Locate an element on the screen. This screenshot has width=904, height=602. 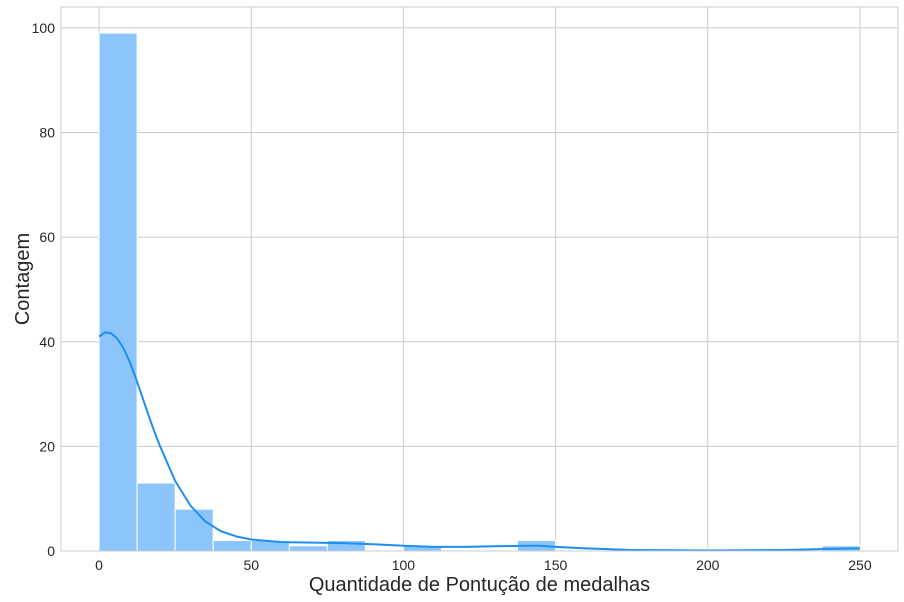
x-tick-label: 50 is located at coordinates (251, 565).